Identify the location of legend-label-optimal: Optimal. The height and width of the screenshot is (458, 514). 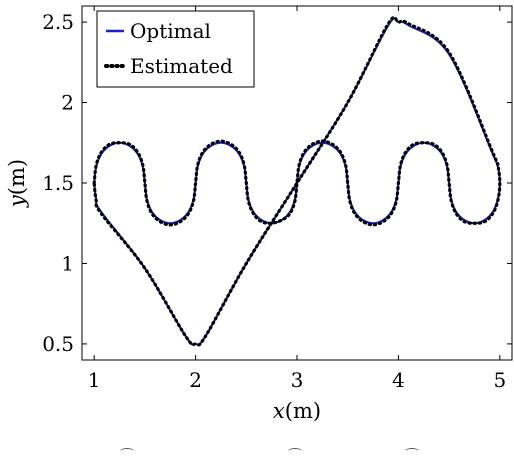
(170, 31).